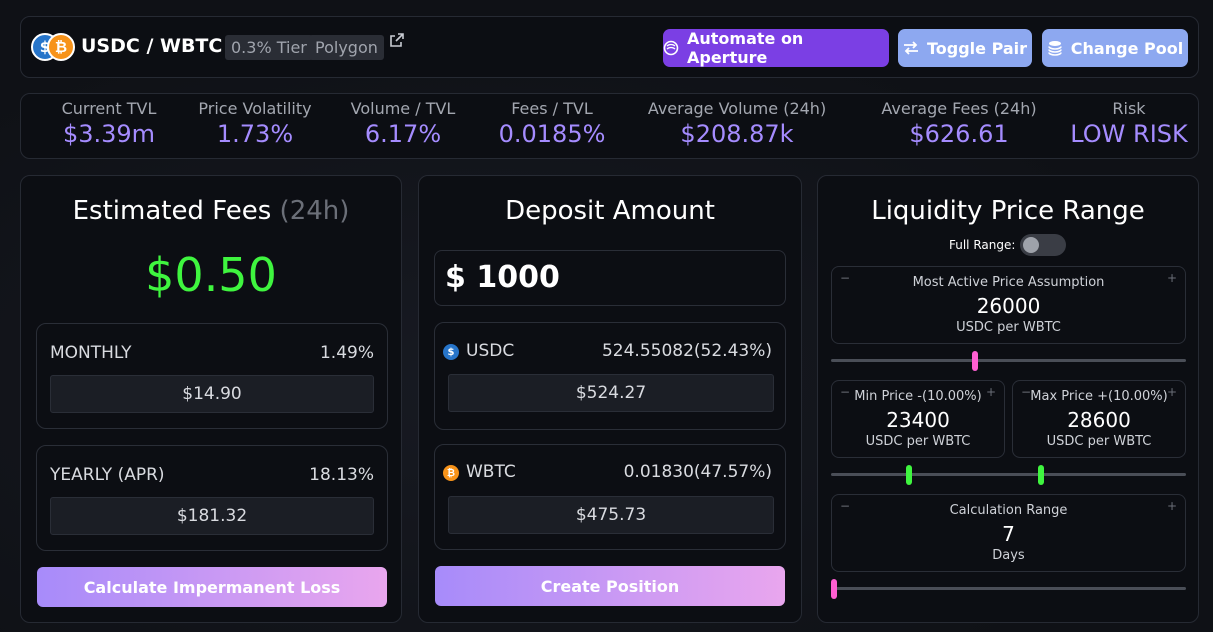 Image resolution: width=1213 pixels, height=632 pixels. What do you see at coordinates (255, 108) in the screenshot?
I see `stat-label: Price Volatility` at bounding box center [255, 108].